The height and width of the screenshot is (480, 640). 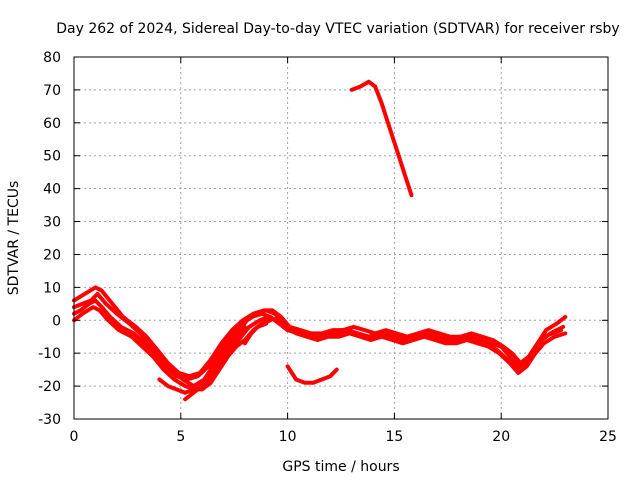 What do you see at coordinates (49, 387) in the screenshot?
I see `y-tick-label: -20` at bounding box center [49, 387].